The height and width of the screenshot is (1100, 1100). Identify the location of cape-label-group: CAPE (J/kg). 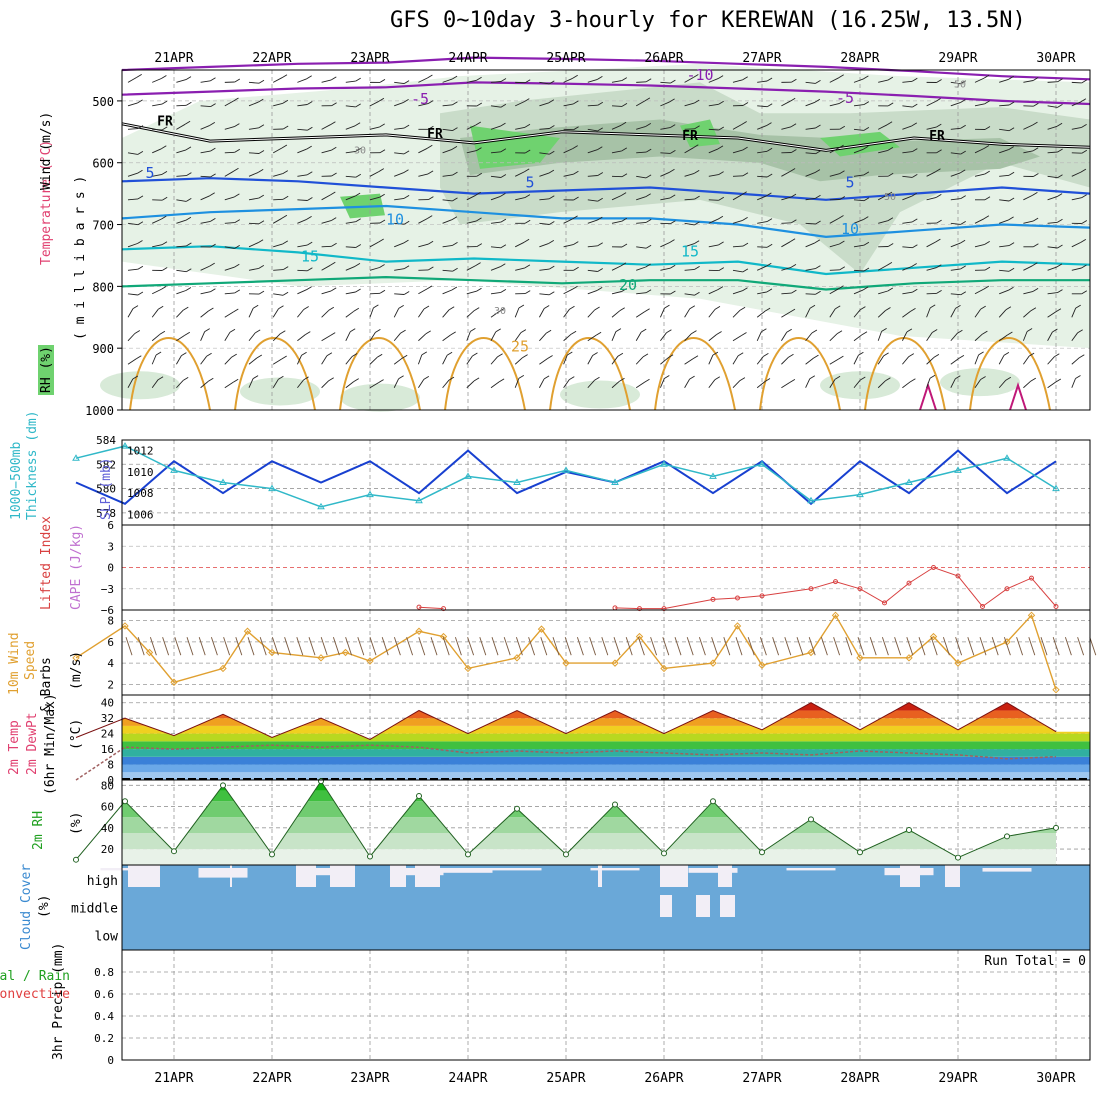
(76, 567).